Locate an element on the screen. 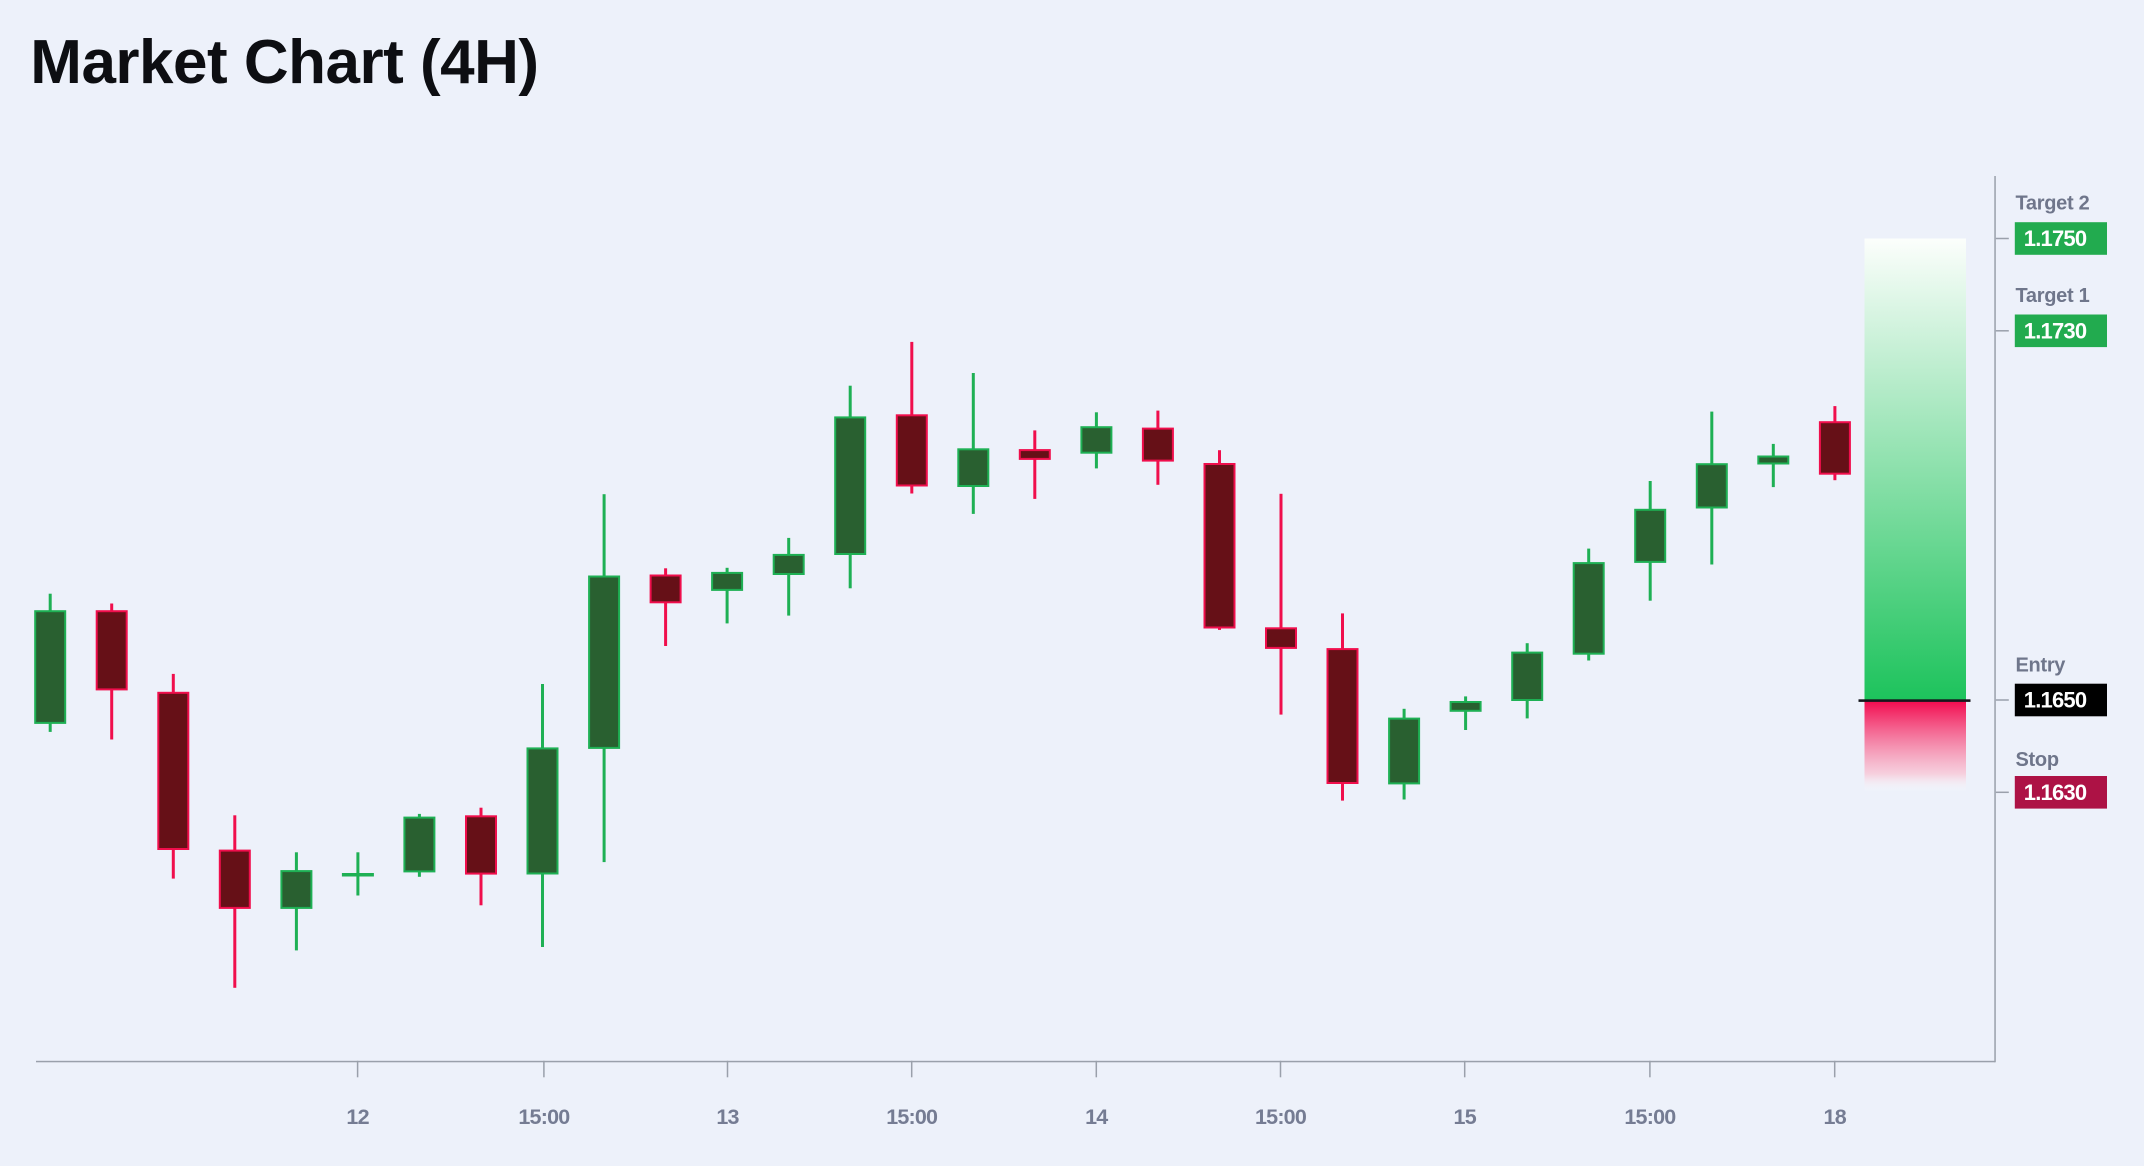 The width and height of the screenshot is (2144, 1166). svg-text: 1.1650 is located at coordinates (2055, 700).